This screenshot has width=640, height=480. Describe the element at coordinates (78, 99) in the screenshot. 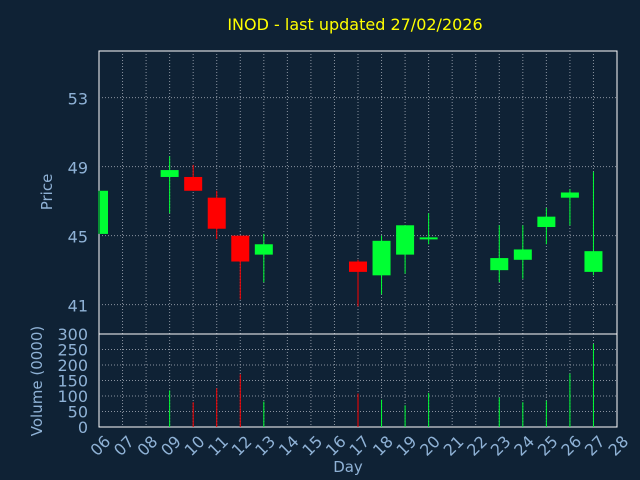

I see `price-tick-label: 53` at that location.